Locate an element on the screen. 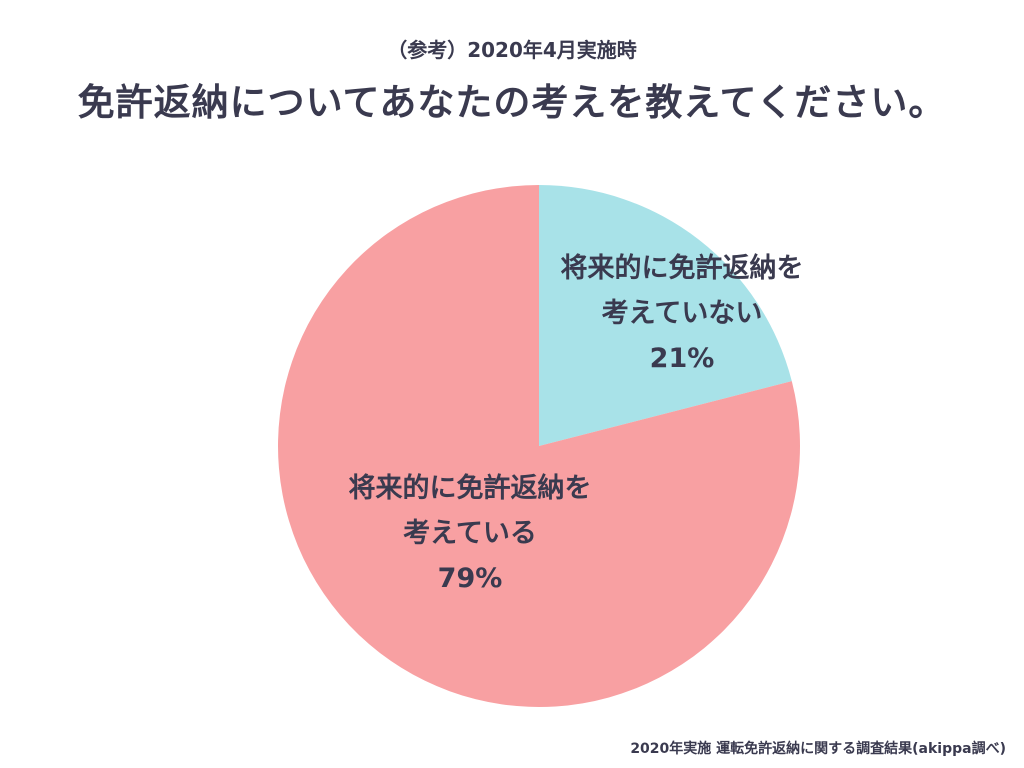 The image size is (1024, 768). slice-label-1-line-2: 79% is located at coordinates (470, 578).